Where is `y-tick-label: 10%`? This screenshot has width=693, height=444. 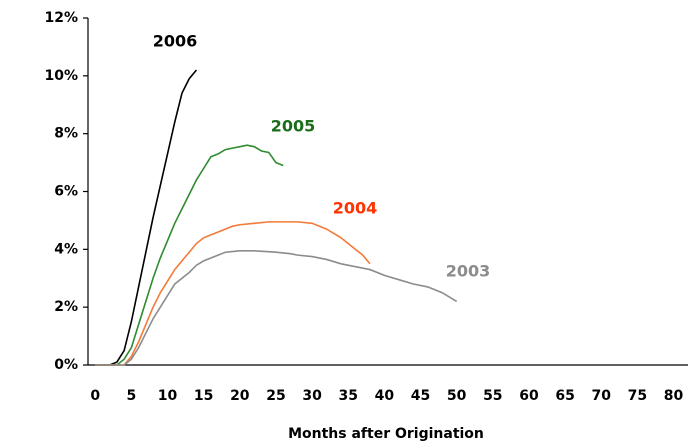
y-tick-label: 10% is located at coordinates (61, 76).